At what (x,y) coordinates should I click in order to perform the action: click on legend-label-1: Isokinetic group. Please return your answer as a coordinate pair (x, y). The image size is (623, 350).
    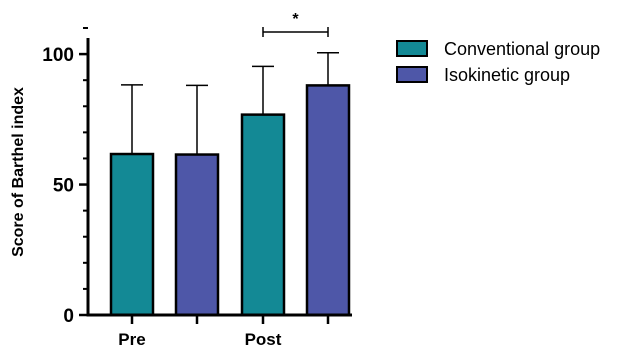
    Looking at the image, I should click on (507, 75).